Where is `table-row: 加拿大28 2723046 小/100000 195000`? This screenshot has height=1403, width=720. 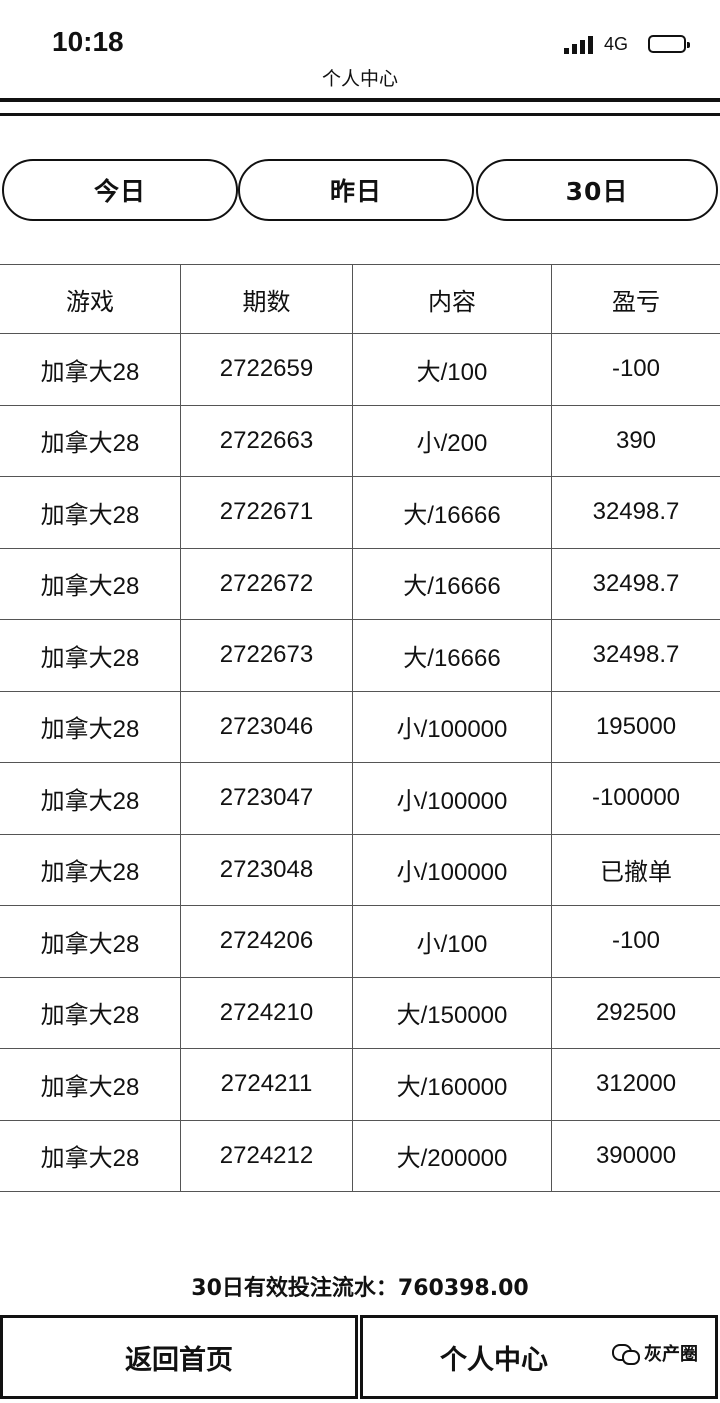 table-row: 加拿大28 2723046 小/100000 195000 is located at coordinates (360, 727).